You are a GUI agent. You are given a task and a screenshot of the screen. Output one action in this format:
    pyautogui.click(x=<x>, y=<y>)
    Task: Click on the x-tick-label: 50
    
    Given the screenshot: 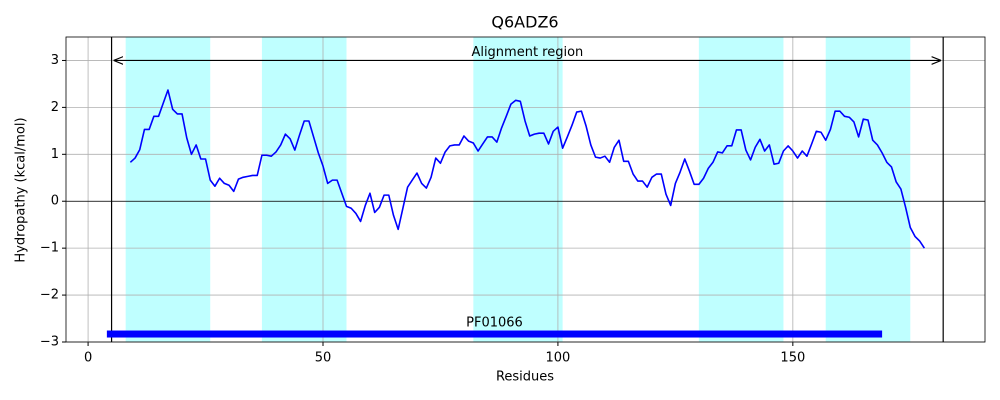 What is the action you would take?
    pyautogui.click(x=323, y=358)
    